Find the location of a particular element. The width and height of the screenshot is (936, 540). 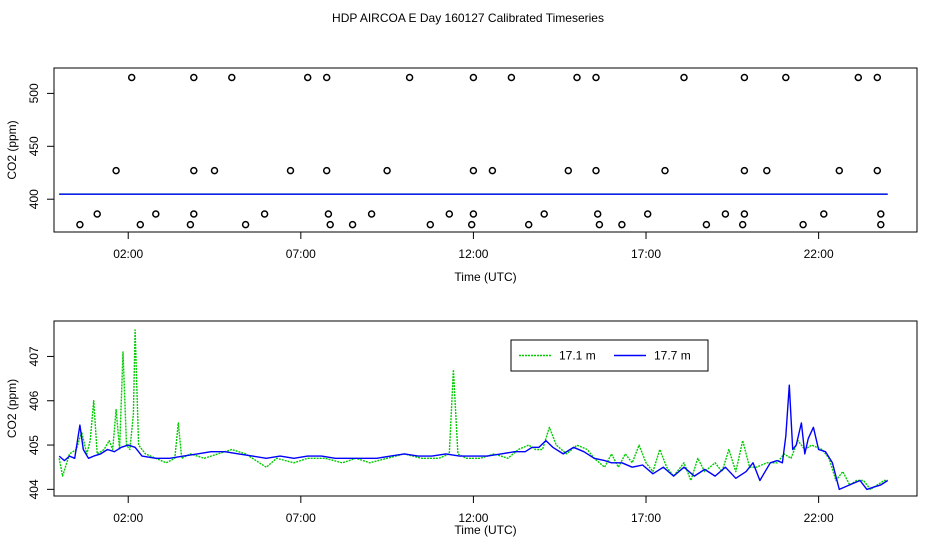

y-tick-label: 407 is located at coordinates (34, 356).